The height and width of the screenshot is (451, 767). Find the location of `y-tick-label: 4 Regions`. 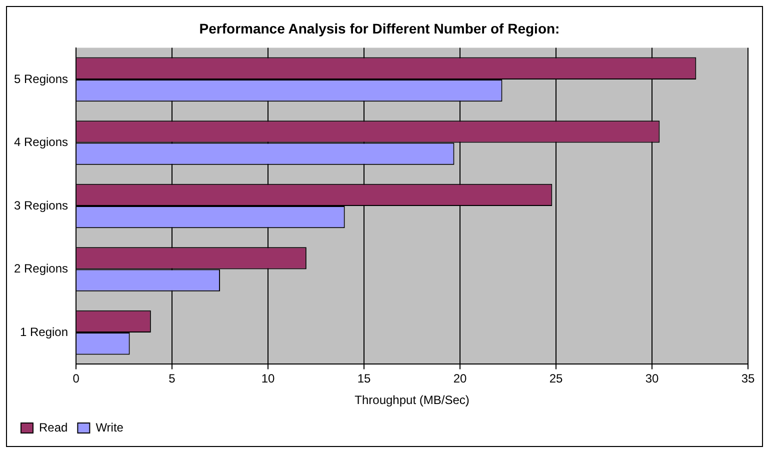

y-tick-label: 4 Regions is located at coordinates (41, 142).